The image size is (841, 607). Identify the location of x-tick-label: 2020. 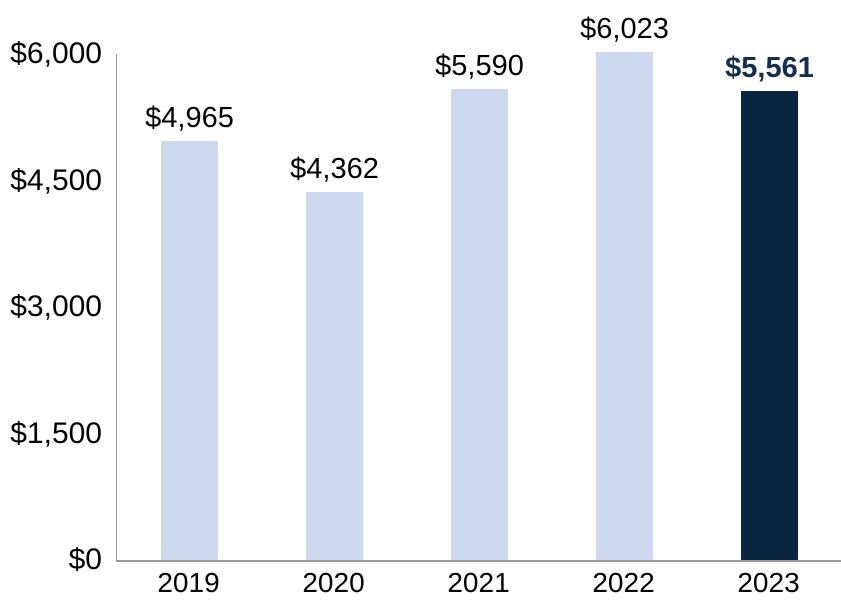
(333, 582).